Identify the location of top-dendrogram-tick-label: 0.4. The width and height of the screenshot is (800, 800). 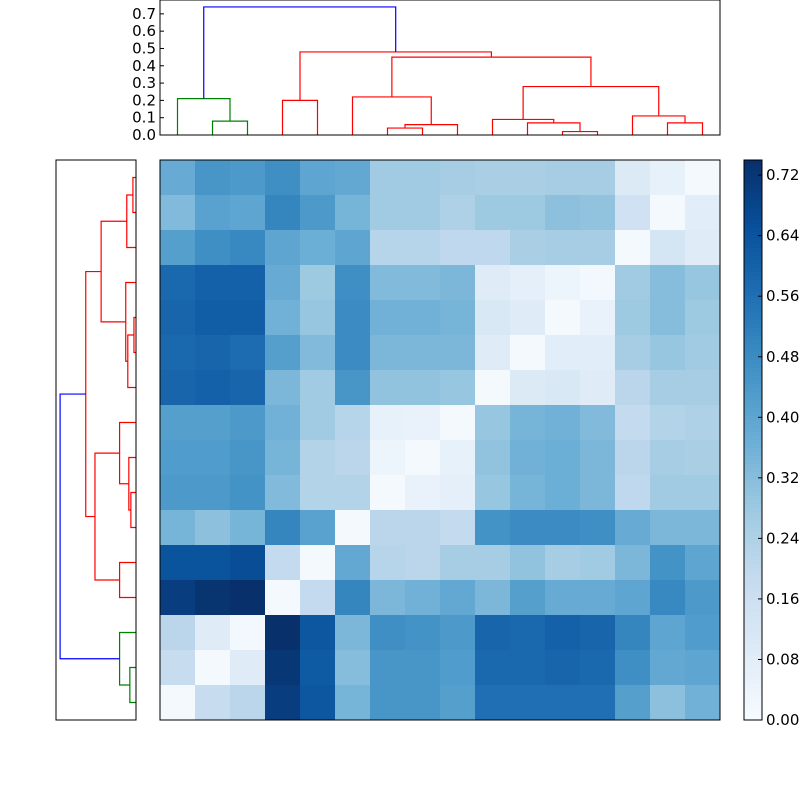
(144, 66).